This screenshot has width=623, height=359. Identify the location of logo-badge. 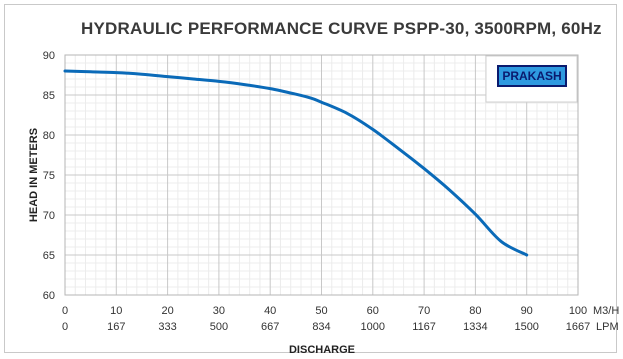
(532, 76).